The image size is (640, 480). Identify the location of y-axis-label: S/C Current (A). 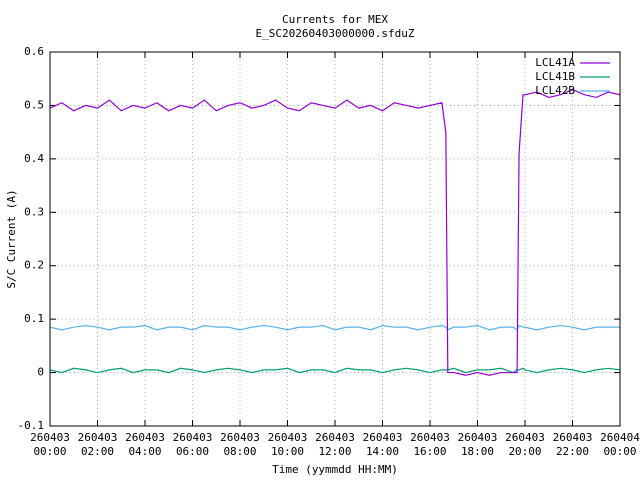
(11, 238).